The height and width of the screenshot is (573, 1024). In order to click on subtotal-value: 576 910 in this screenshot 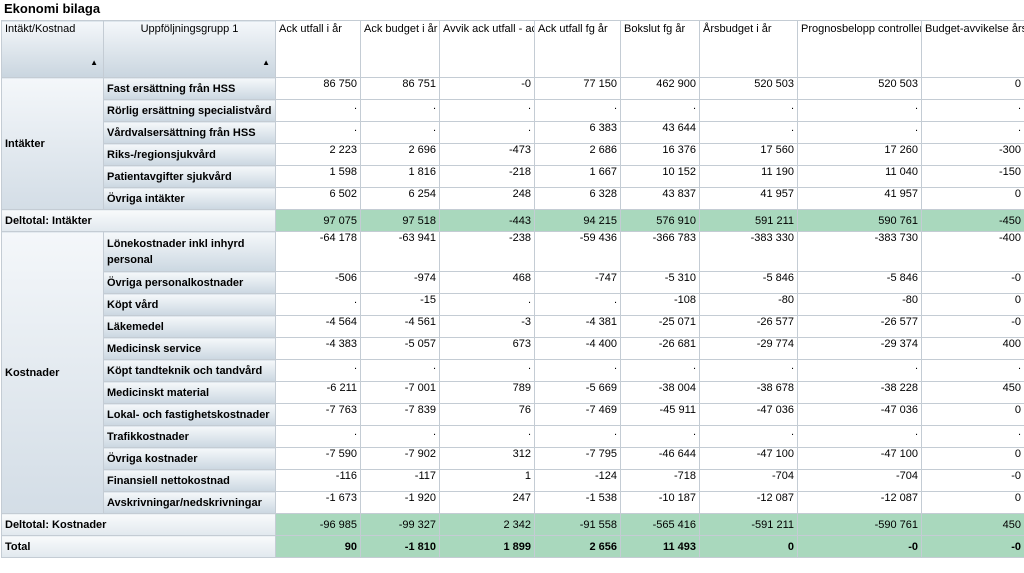, I will do `click(660, 220)`.